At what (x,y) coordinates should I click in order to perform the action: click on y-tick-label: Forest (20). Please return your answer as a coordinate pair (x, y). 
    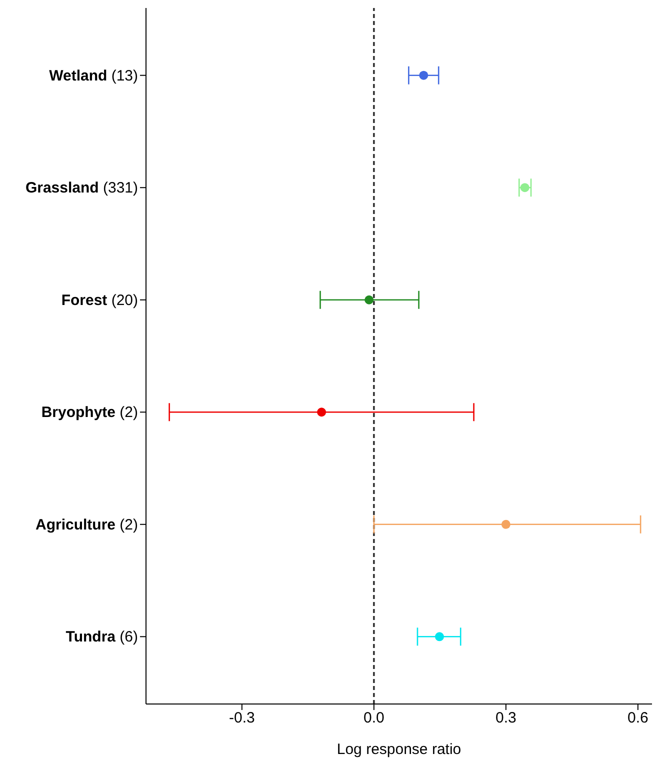
    Looking at the image, I should click on (99, 300).